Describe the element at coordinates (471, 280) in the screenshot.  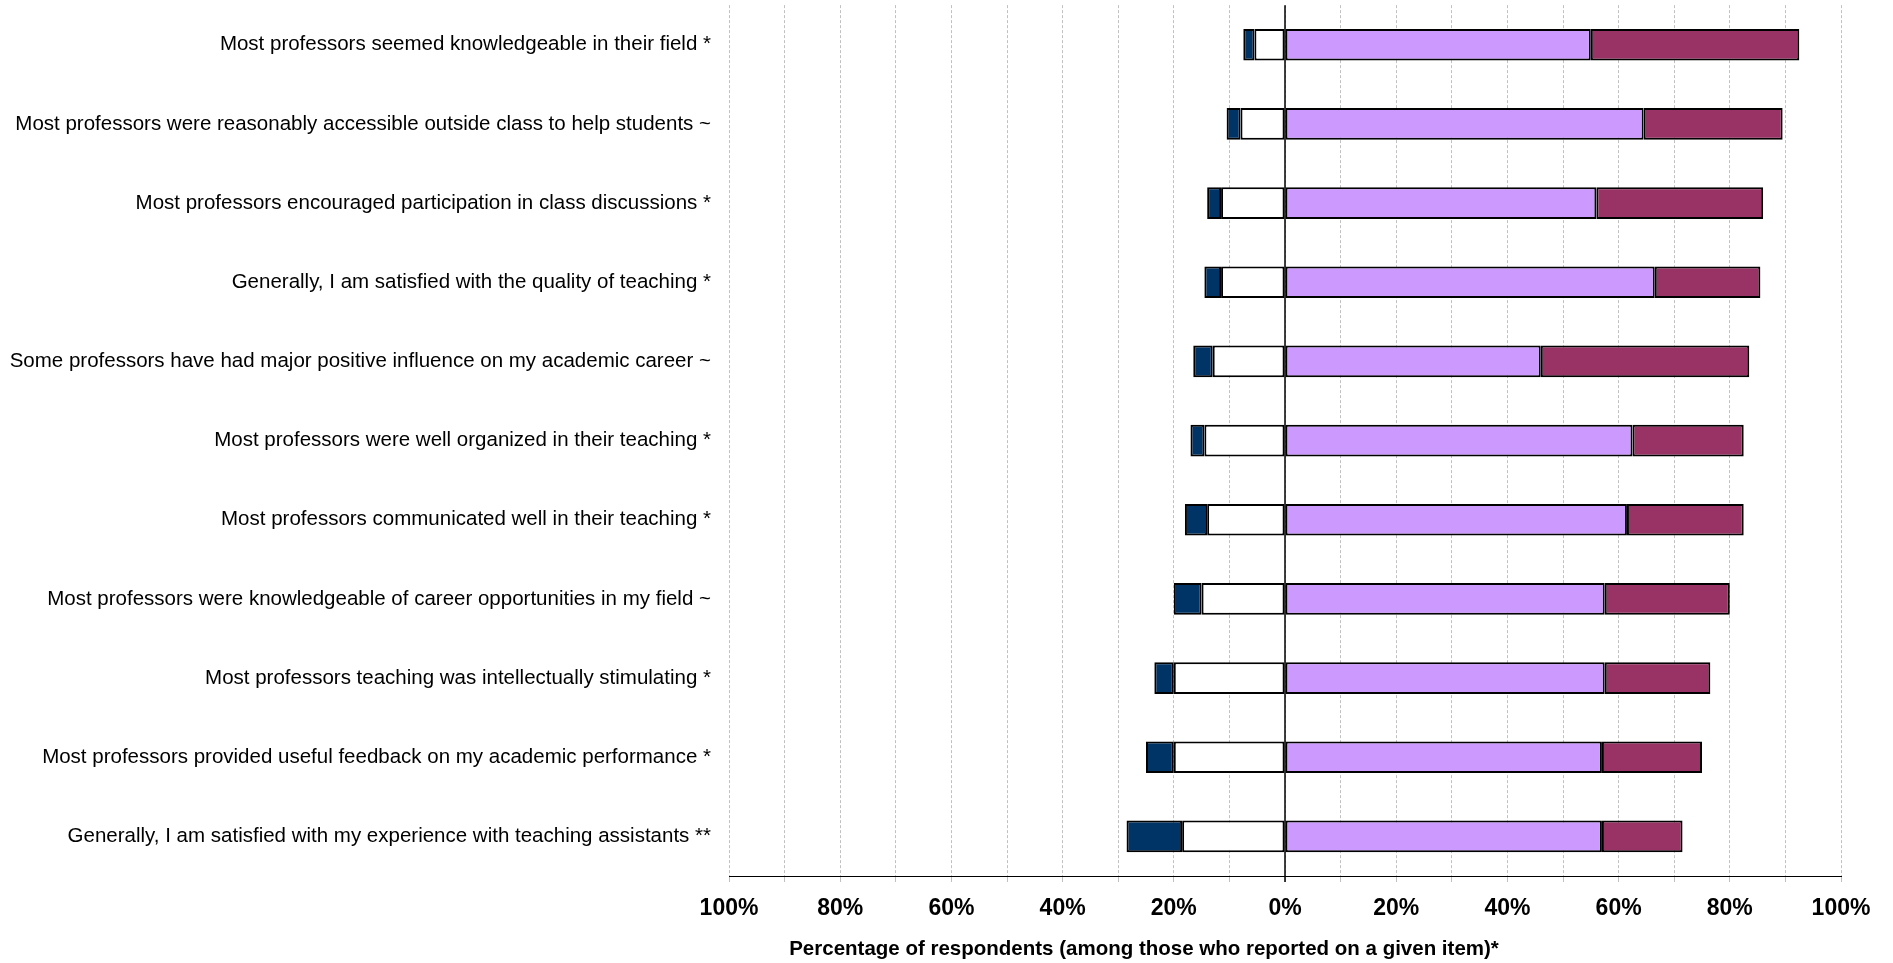
I see `y-tick-label: Generally, I am satisfied with the quality of teaching *` at that location.